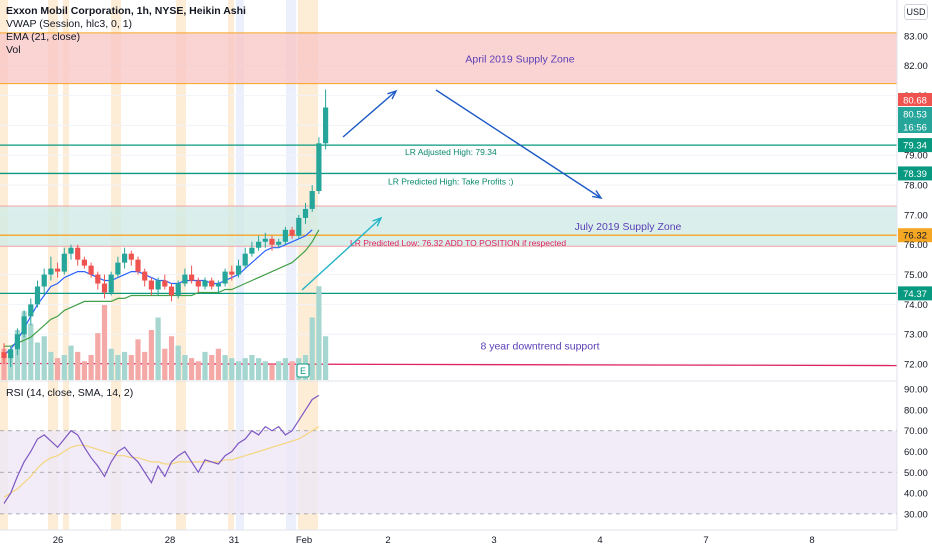 Image resolution: width=932 pixels, height=550 pixels. I want to click on vol-legend: Vol, so click(13, 50).